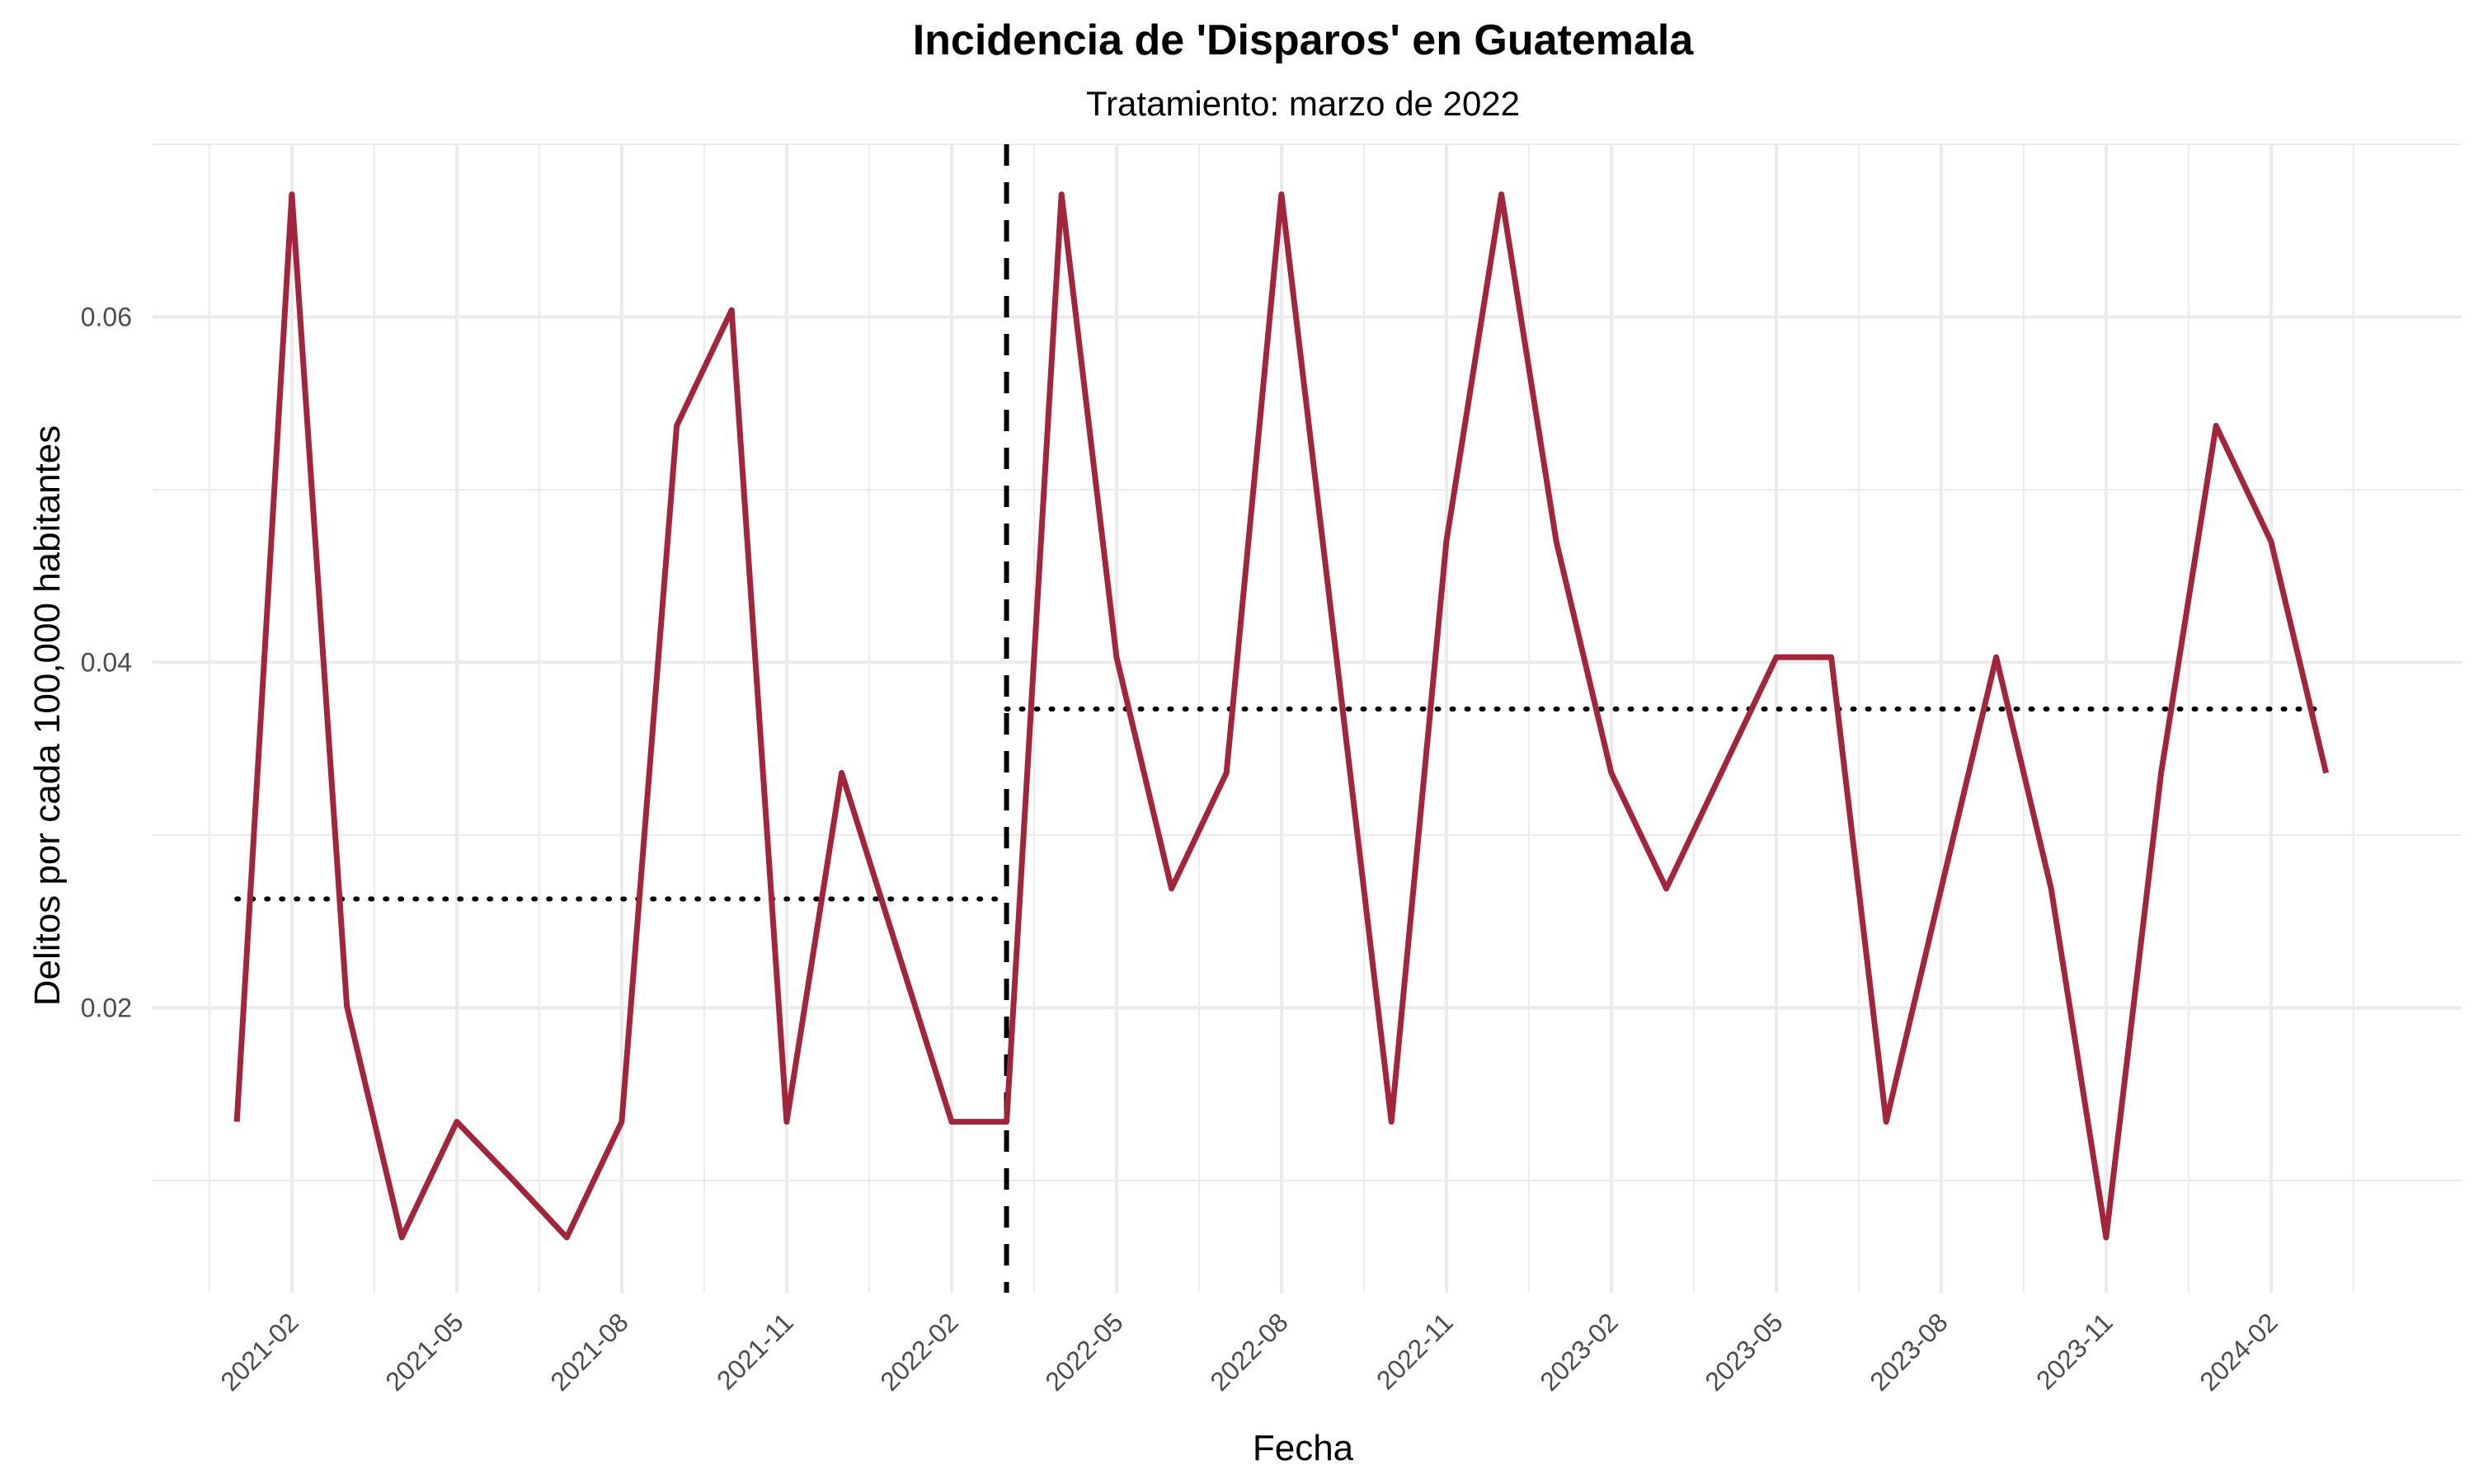 This screenshot has height=1484, width=2474. What do you see at coordinates (1281, 804) in the screenshot?
I see `mean-lines` at bounding box center [1281, 804].